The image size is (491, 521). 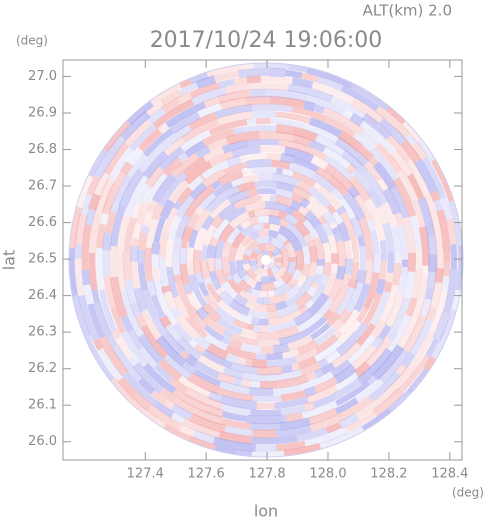 What do you see at coordinates (42, 405) in the screenshot?
I see `y-tick-label: 26.1` at bounding box center [42, 405].